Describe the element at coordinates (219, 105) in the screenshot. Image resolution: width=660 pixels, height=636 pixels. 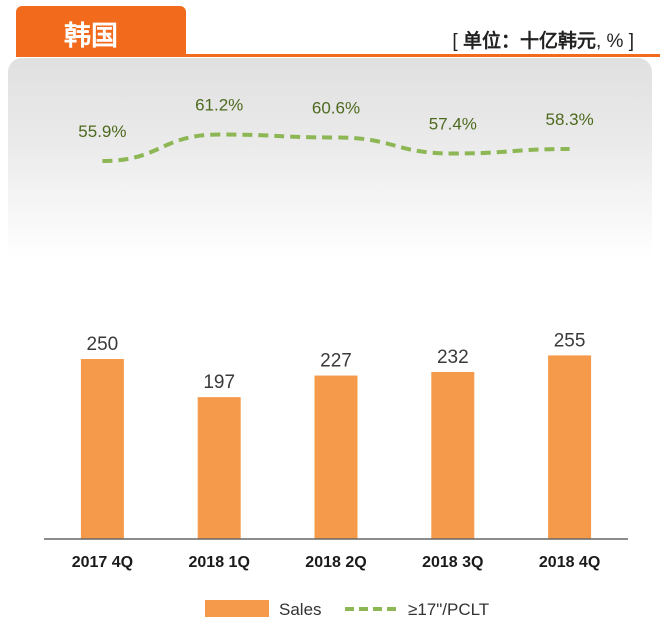
I see `ratio-label: 61.2%` at that location.